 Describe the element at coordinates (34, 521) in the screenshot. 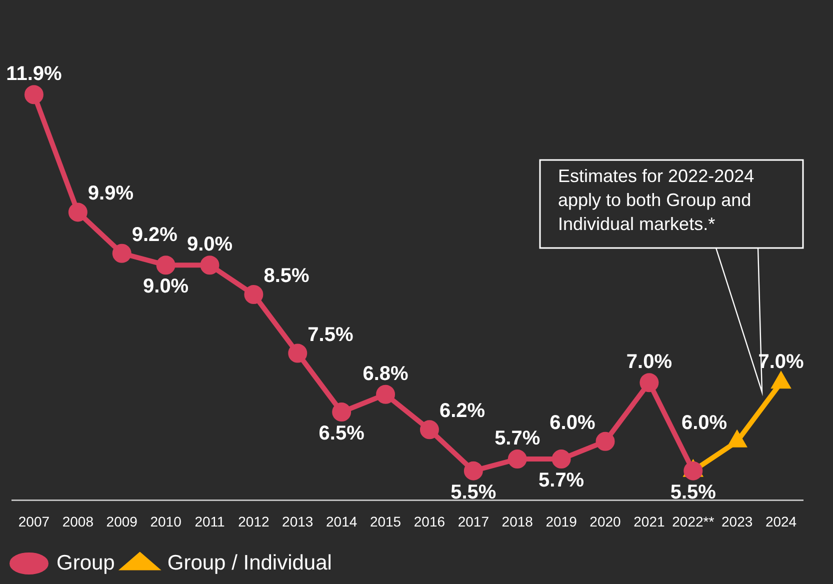

I see `x-tick-label: 2007` at that location.